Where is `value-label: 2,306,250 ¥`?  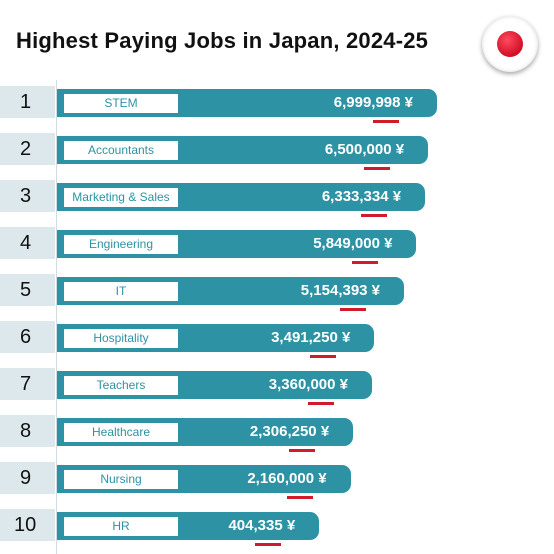
value-label: 2,306,250 ¥ is located at coordinates (289, 431).